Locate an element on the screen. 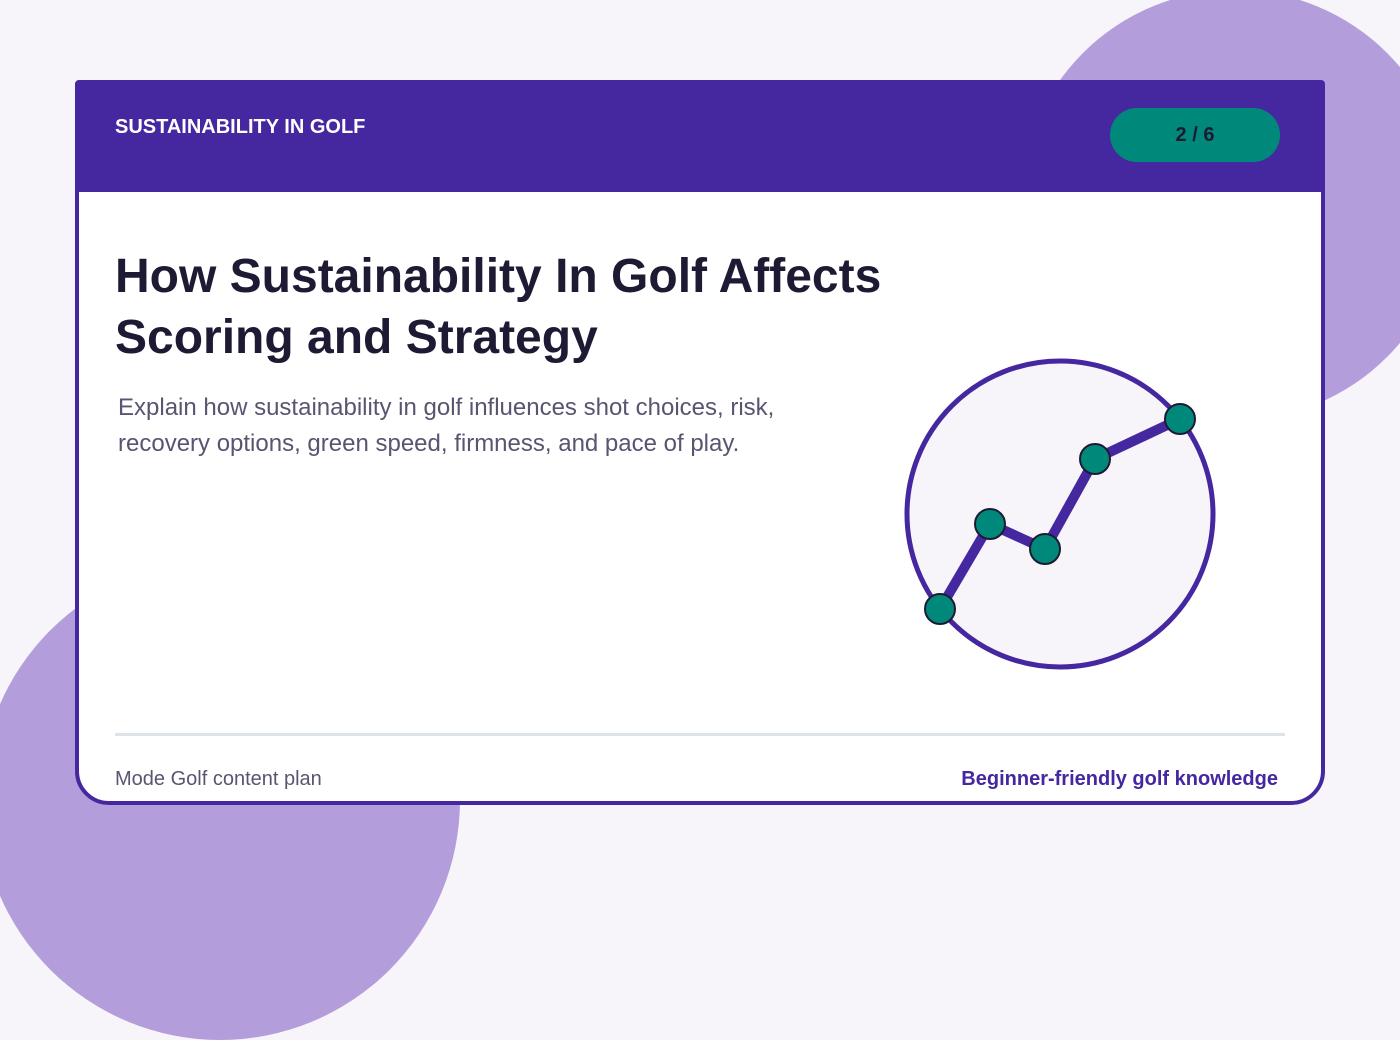 The image size is (1400, 1040). icon-dots is located at coordinates (1060, 514).